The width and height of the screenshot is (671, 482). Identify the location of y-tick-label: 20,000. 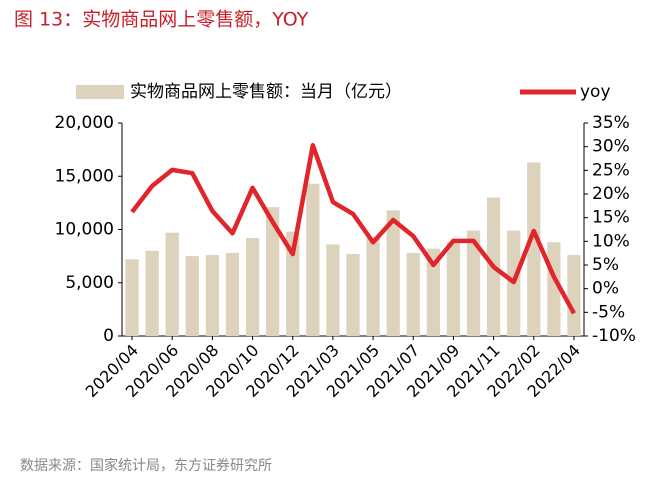
(84, 123).